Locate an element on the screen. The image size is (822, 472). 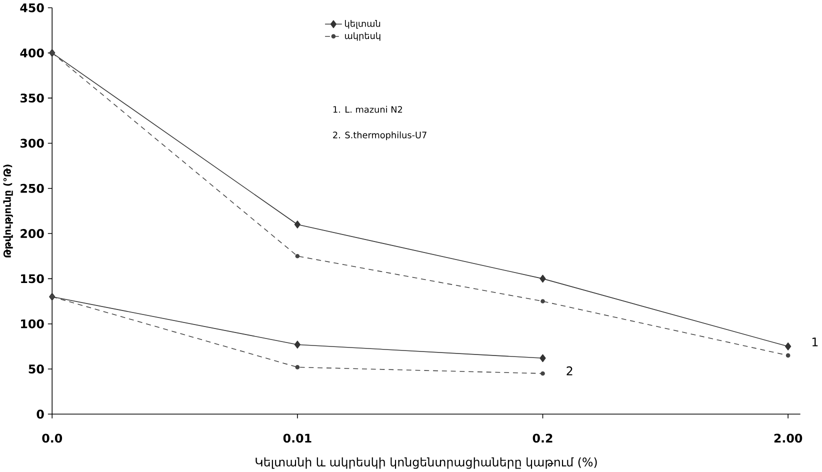
x-tick-label: 0.01 is located at coordinates (297, 438).